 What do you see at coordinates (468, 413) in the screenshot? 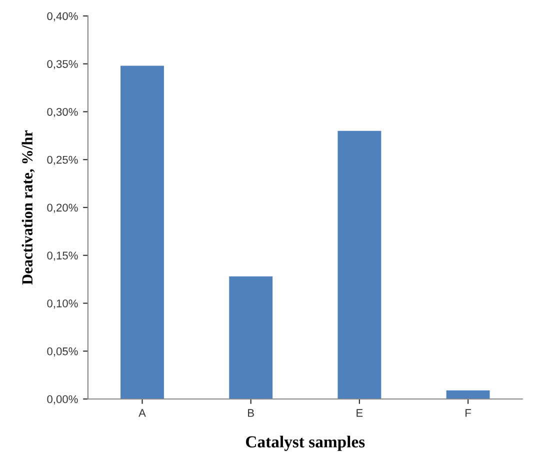
I see `x-tick-label: F` at bounding box center [468, 413].